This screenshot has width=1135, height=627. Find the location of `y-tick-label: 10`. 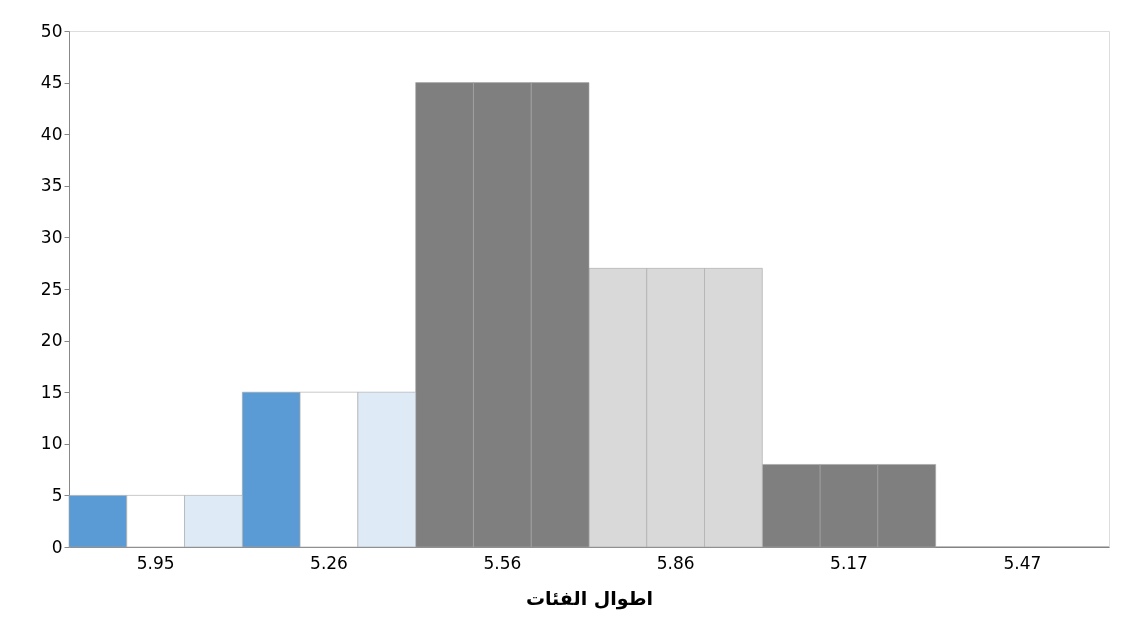

y-tick-label: 10 is located at coordinates (51, 443).